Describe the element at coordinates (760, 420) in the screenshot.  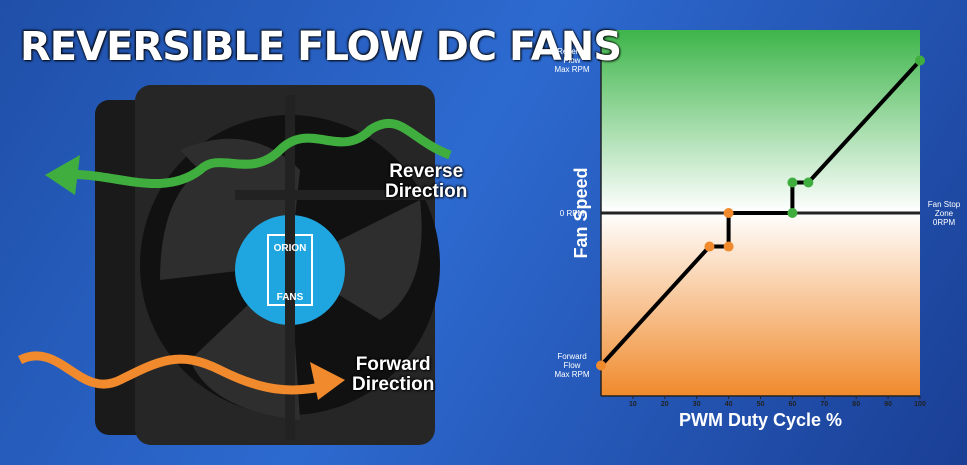
I see `x-axis-title: PWM Duty Cycle %` at that location.